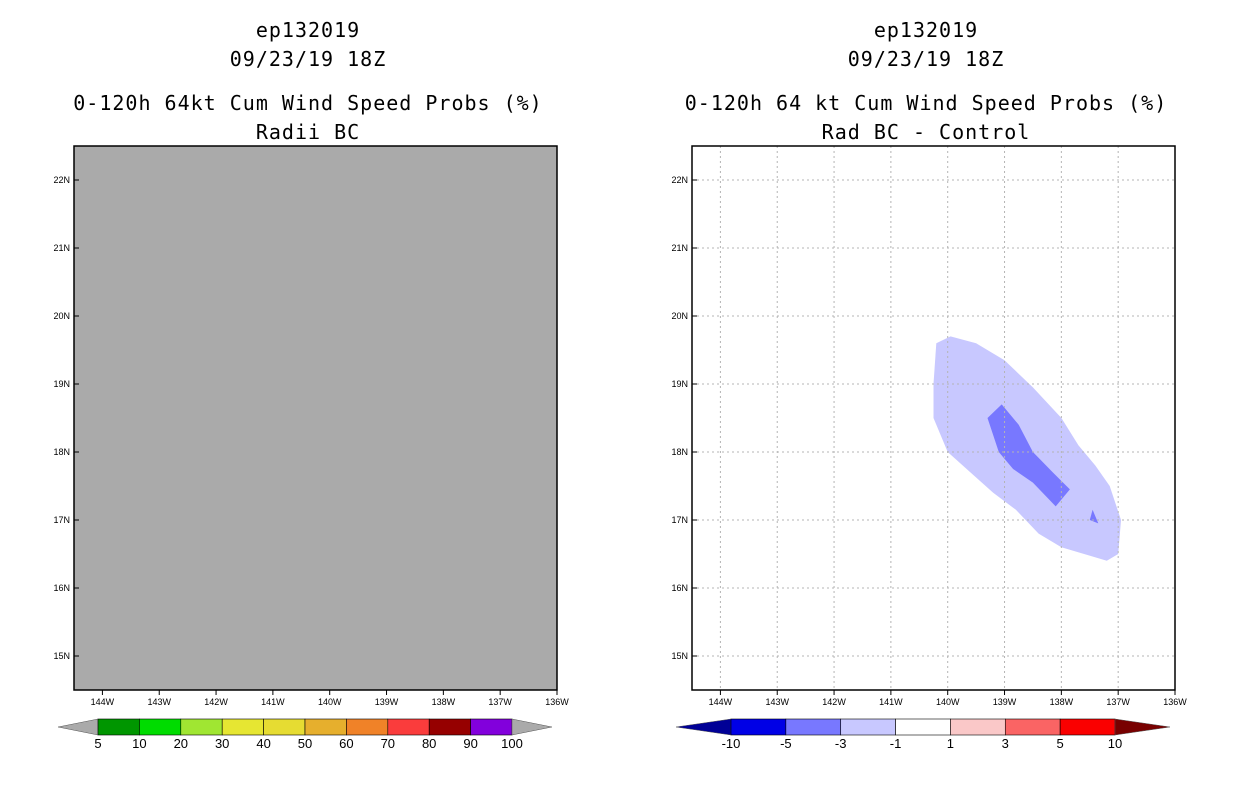 The image size is (1236, 800). What do you see at coordinates (308, 132) in the screenshot?
I see `left-title-line-4: Radii BC` at bounding box center [308, 132].